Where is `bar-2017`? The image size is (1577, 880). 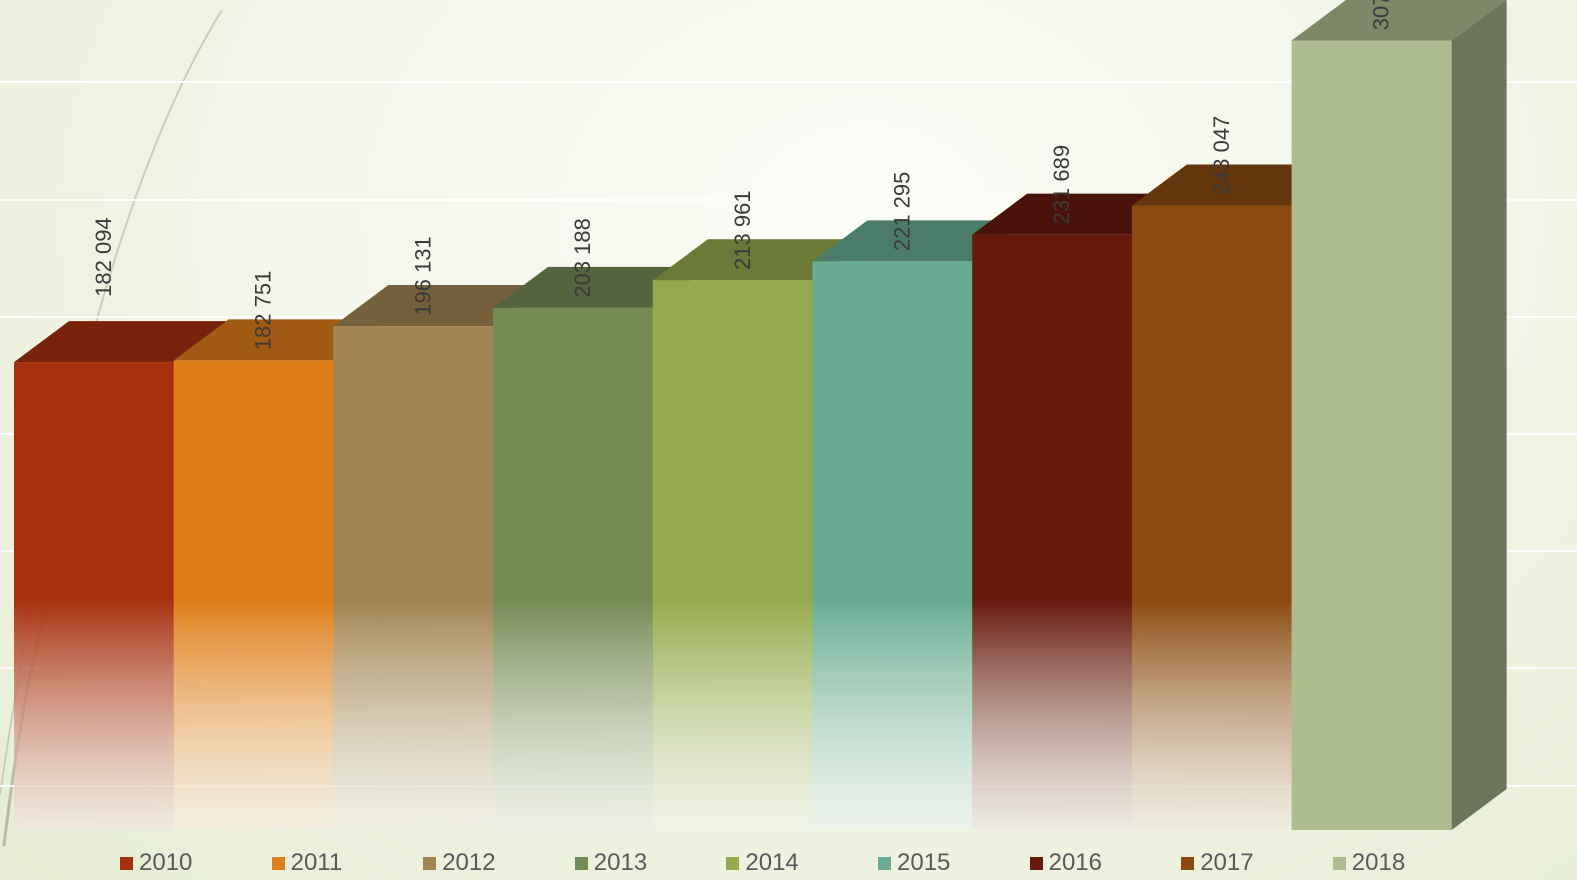
bar-2017 is located at coordinates (1239, 497).